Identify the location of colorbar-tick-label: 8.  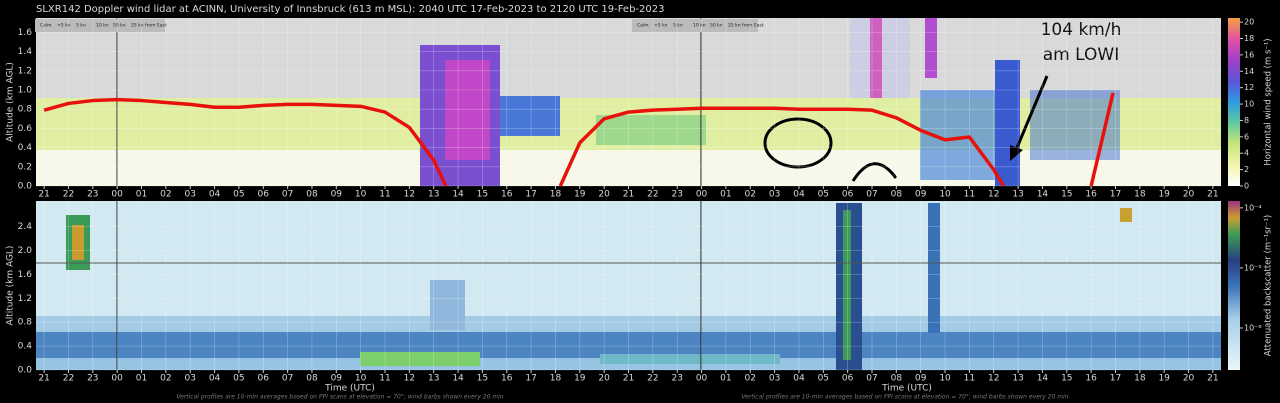
(1246, 120).